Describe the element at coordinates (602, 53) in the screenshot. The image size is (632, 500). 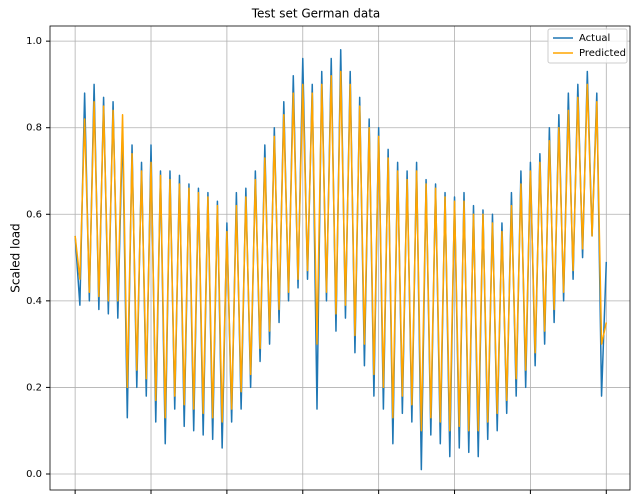
I see `legend-label: Predicted` at that location.